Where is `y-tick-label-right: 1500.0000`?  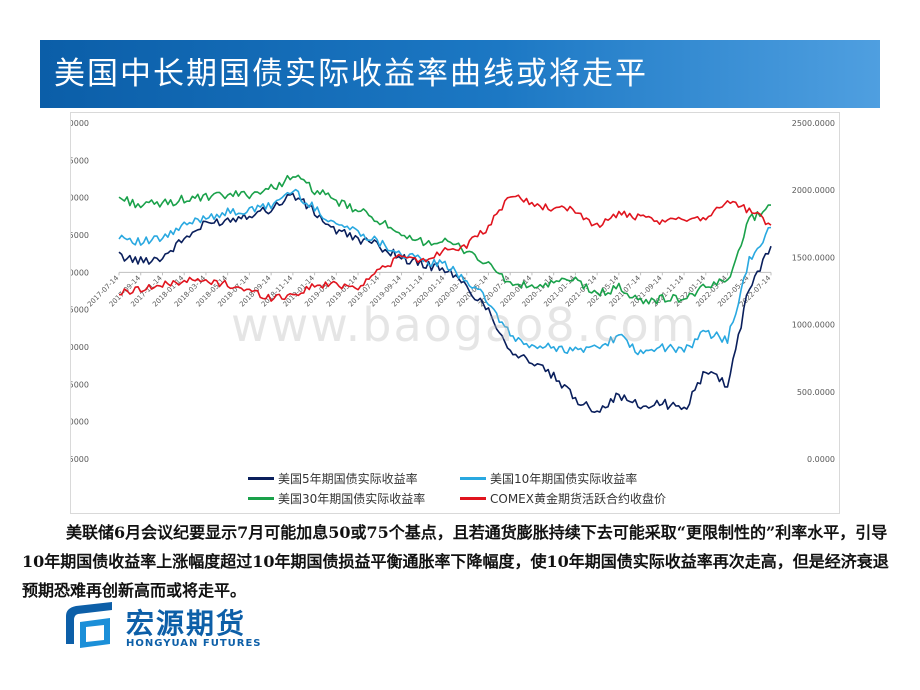
y-tick-label-right: 1500.0000 is located at coordinates (813, 257).